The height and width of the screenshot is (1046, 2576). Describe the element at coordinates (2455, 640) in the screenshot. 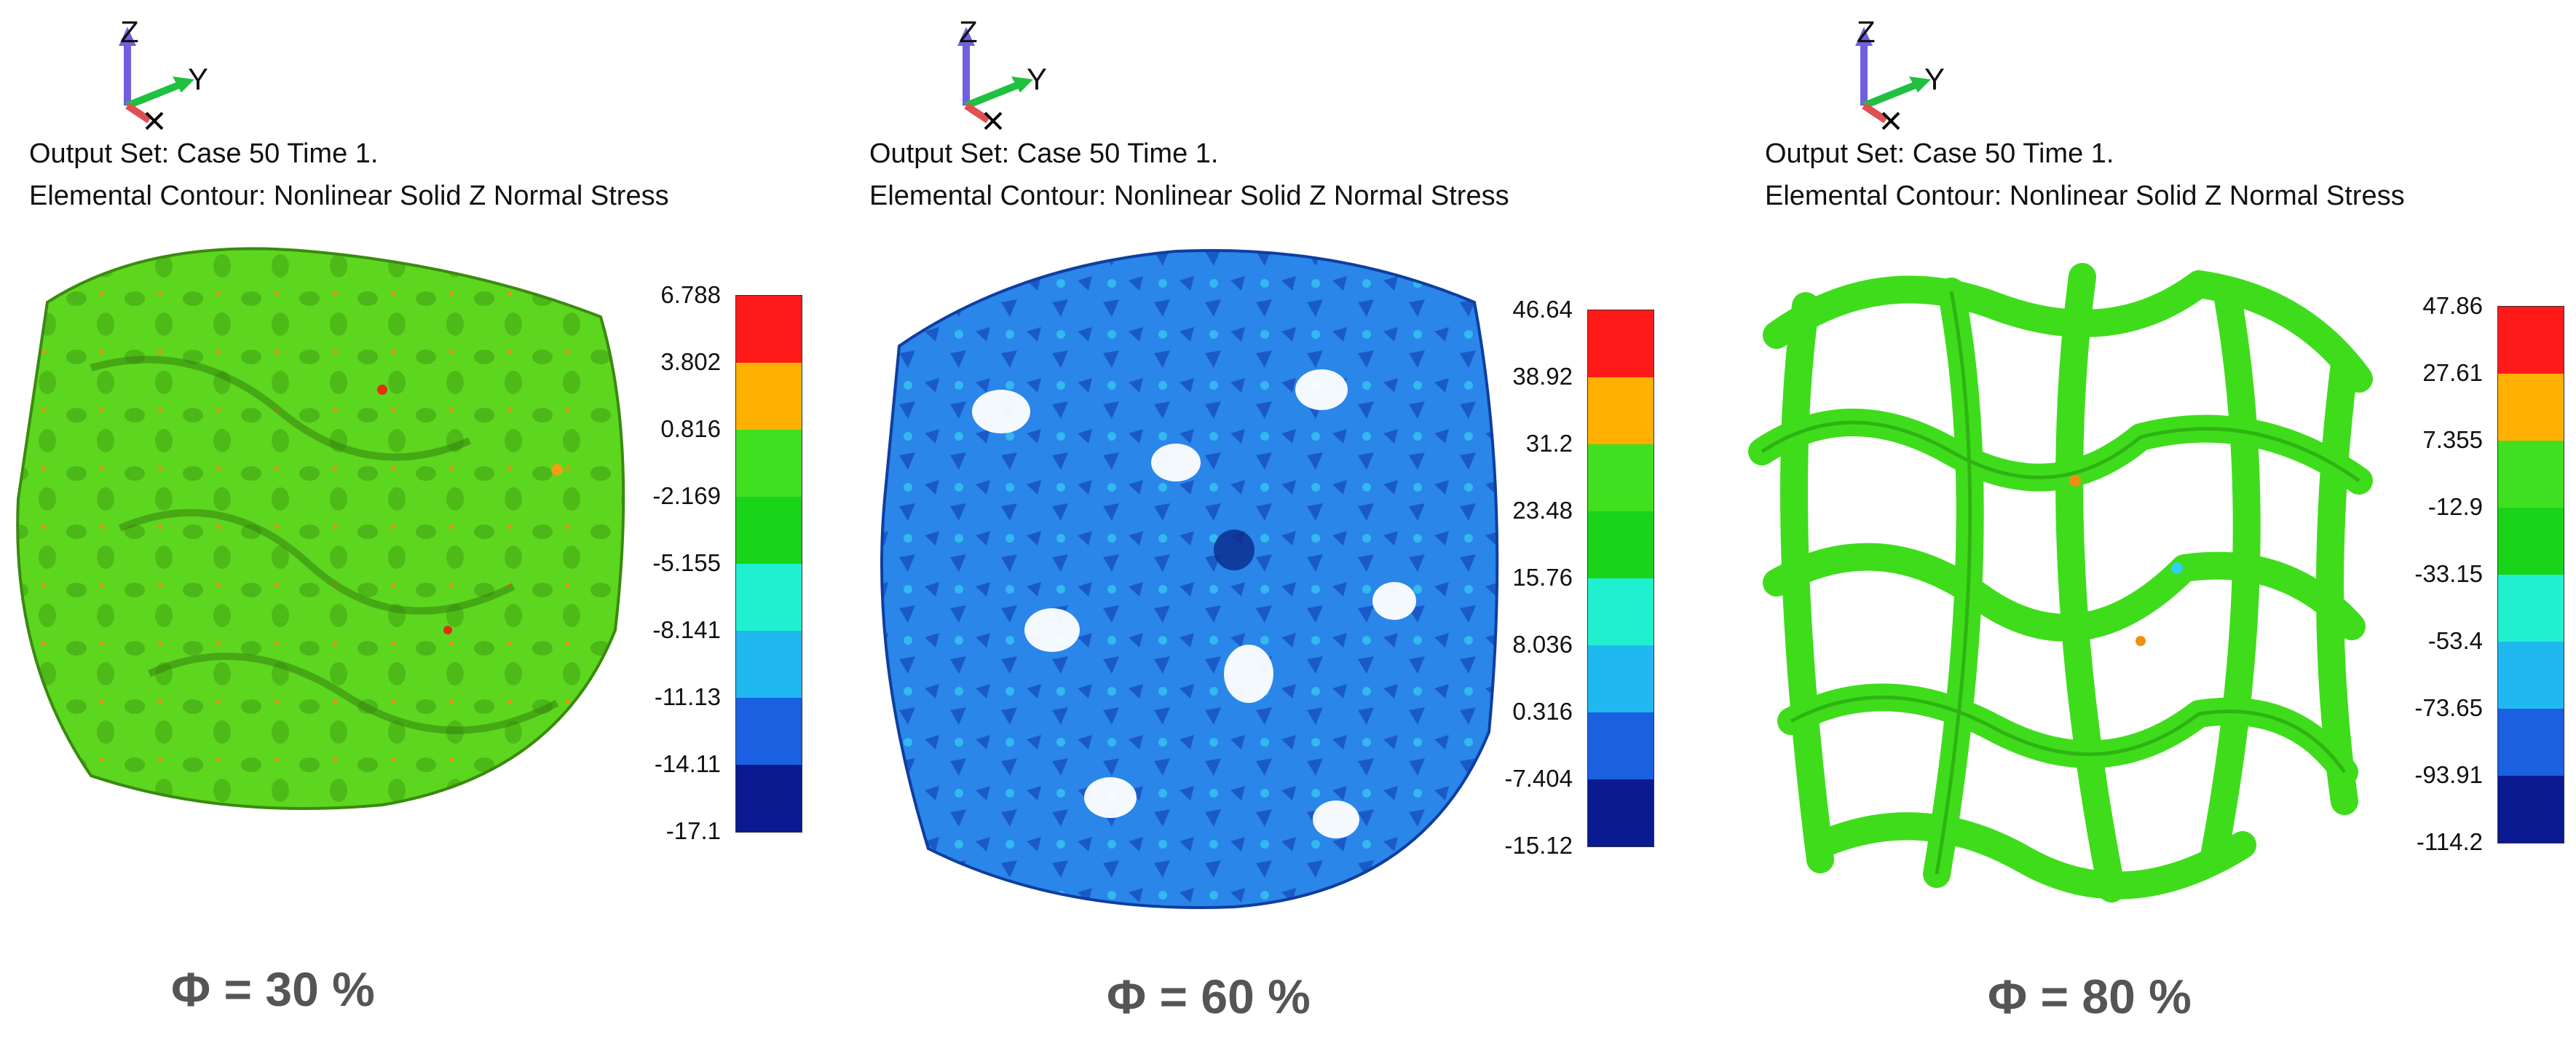

I see `legend-tick: -53.4` at that location.